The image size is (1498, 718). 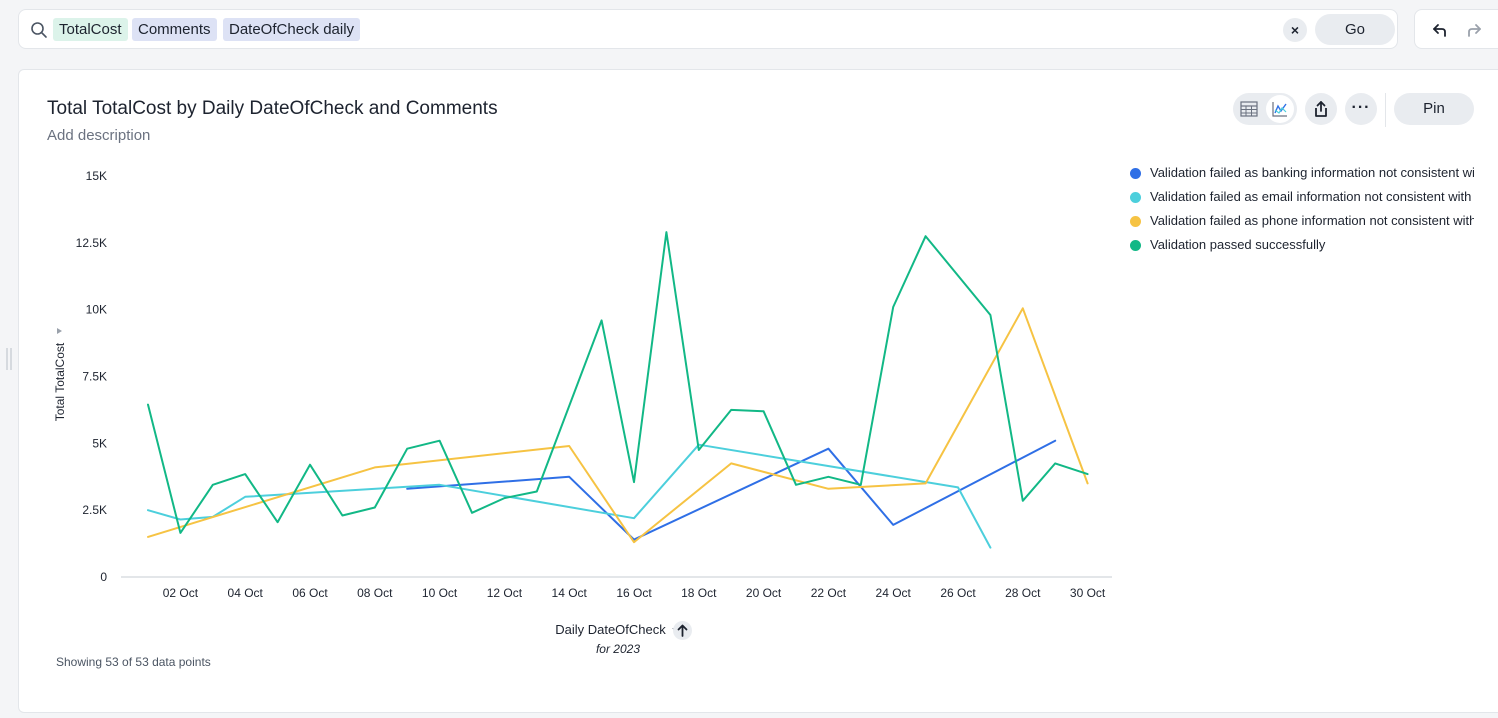 What do you see at coordinates (1265, 109) in the screenshot?
I see `view-toggle` at bounding box center [1265, 109].